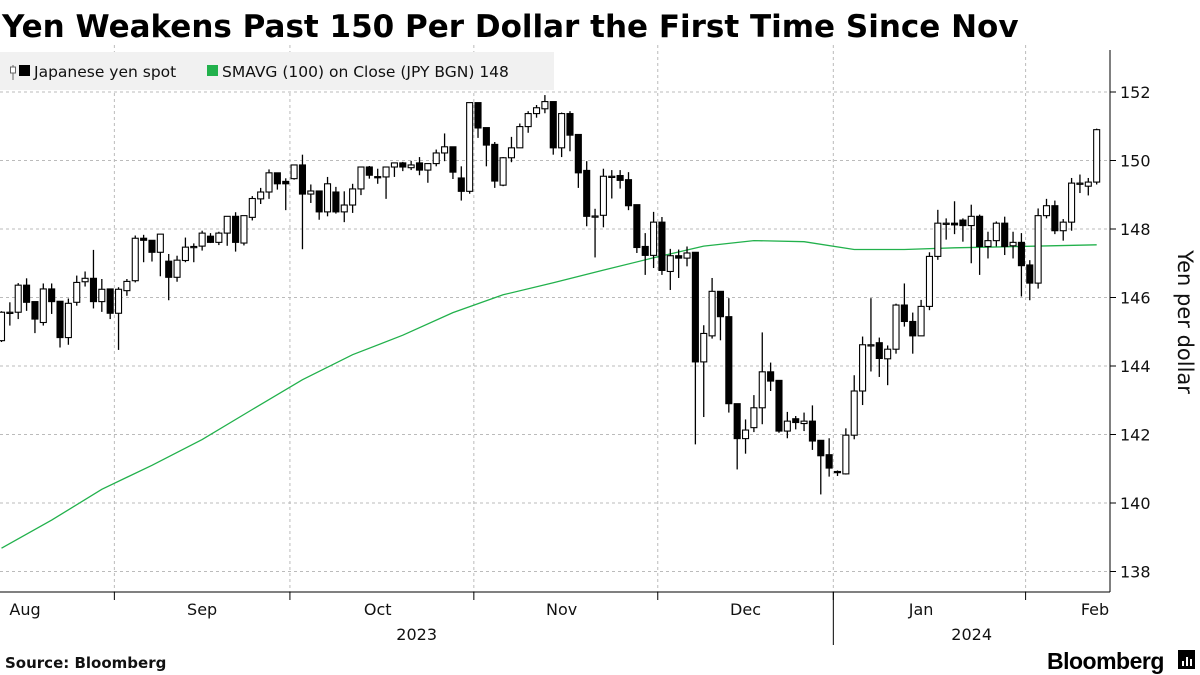 This screenshot has width=1200, height=675. What do you see at coordinates (1135, 503) in the screenshot?
I see `y-tick-label: 140` at bounding box center [1135, 503].